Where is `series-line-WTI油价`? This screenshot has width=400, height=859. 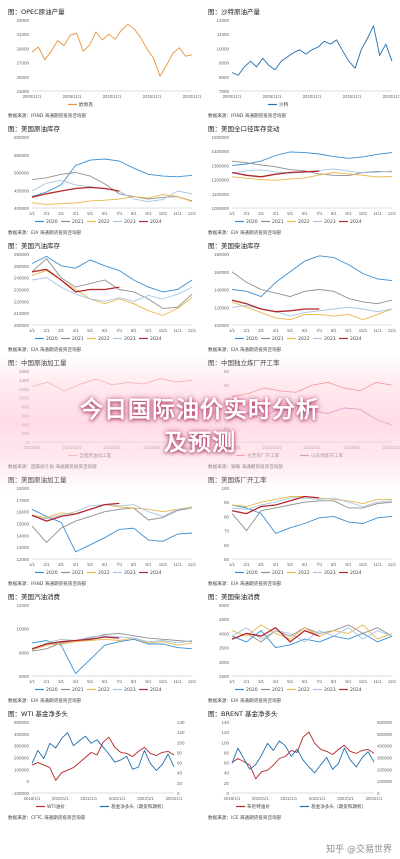 series-line-WTI油价 is located at coordinates (103, 758).